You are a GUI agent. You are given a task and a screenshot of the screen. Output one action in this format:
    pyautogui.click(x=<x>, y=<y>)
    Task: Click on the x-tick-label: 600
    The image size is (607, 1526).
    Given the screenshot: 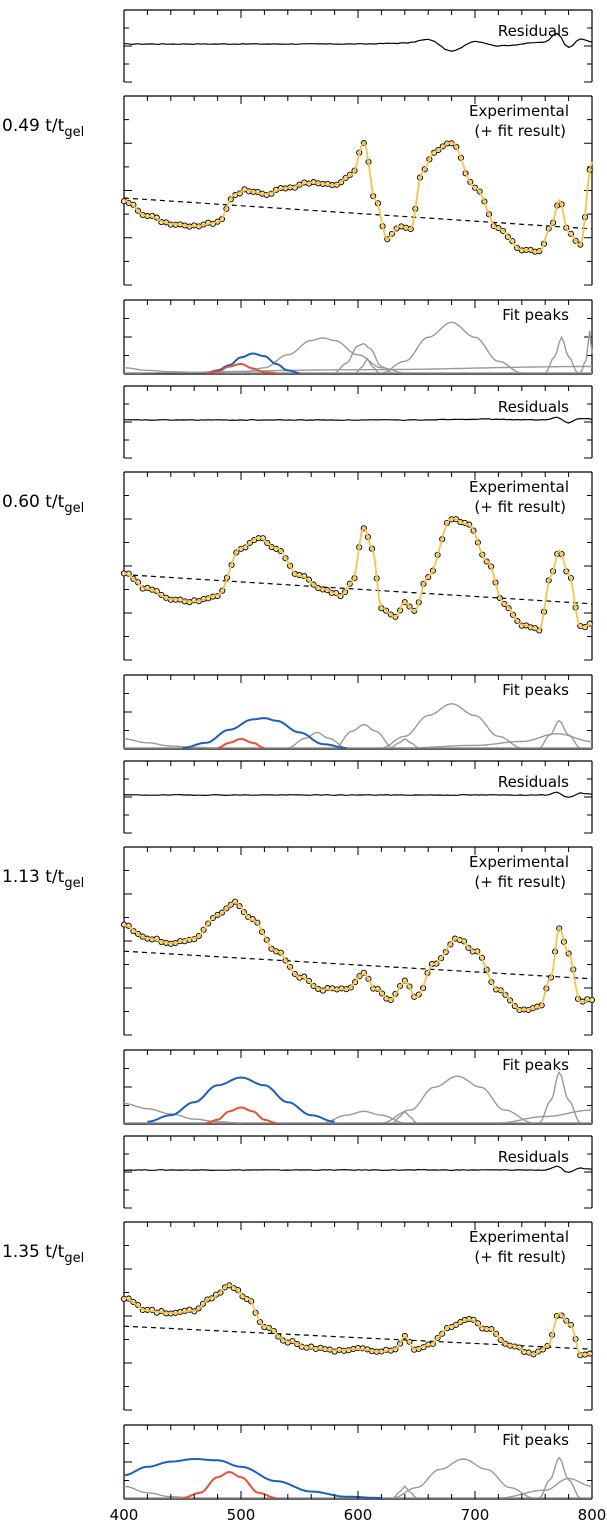 What is the action you would take?
    pyautogui.click(x=358, y=1515)
    